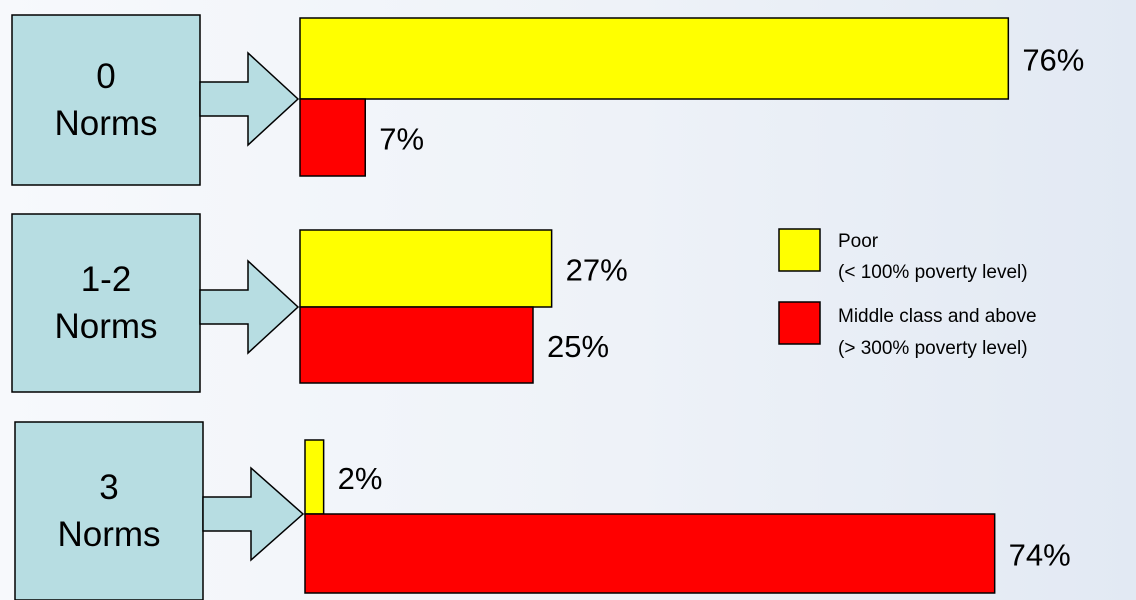 Image resolution: width=1136 pixels, height=600 pixels. What do you see at coordinates (105, 76) in the screenshot?
I see `category-number: 0` at bounding box center [105, 76].